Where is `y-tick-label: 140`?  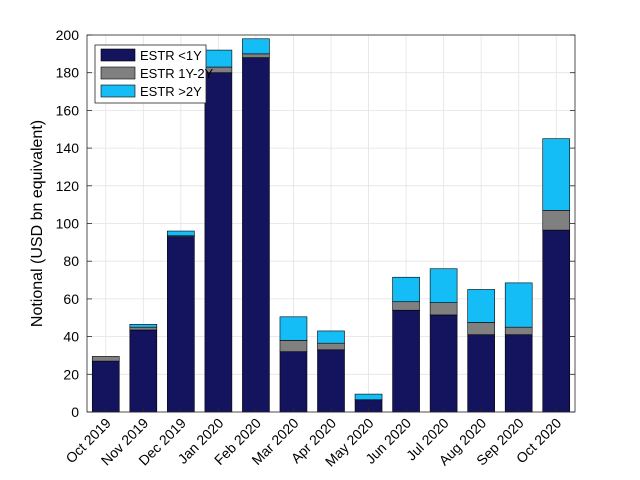
y-tick-label: 140 is located at coordinates (68, 148).